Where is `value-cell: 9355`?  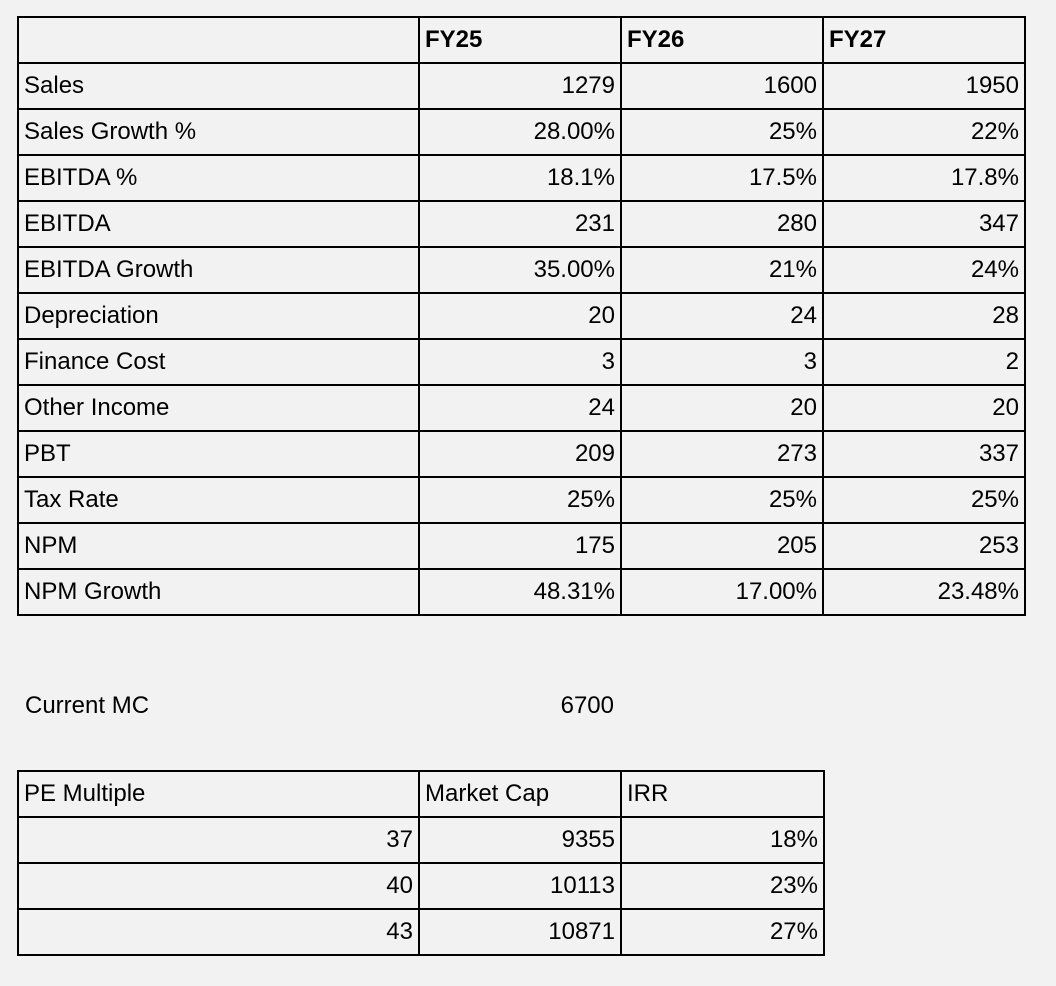 value-cell: 9355 is located at coordinates (520, 840).